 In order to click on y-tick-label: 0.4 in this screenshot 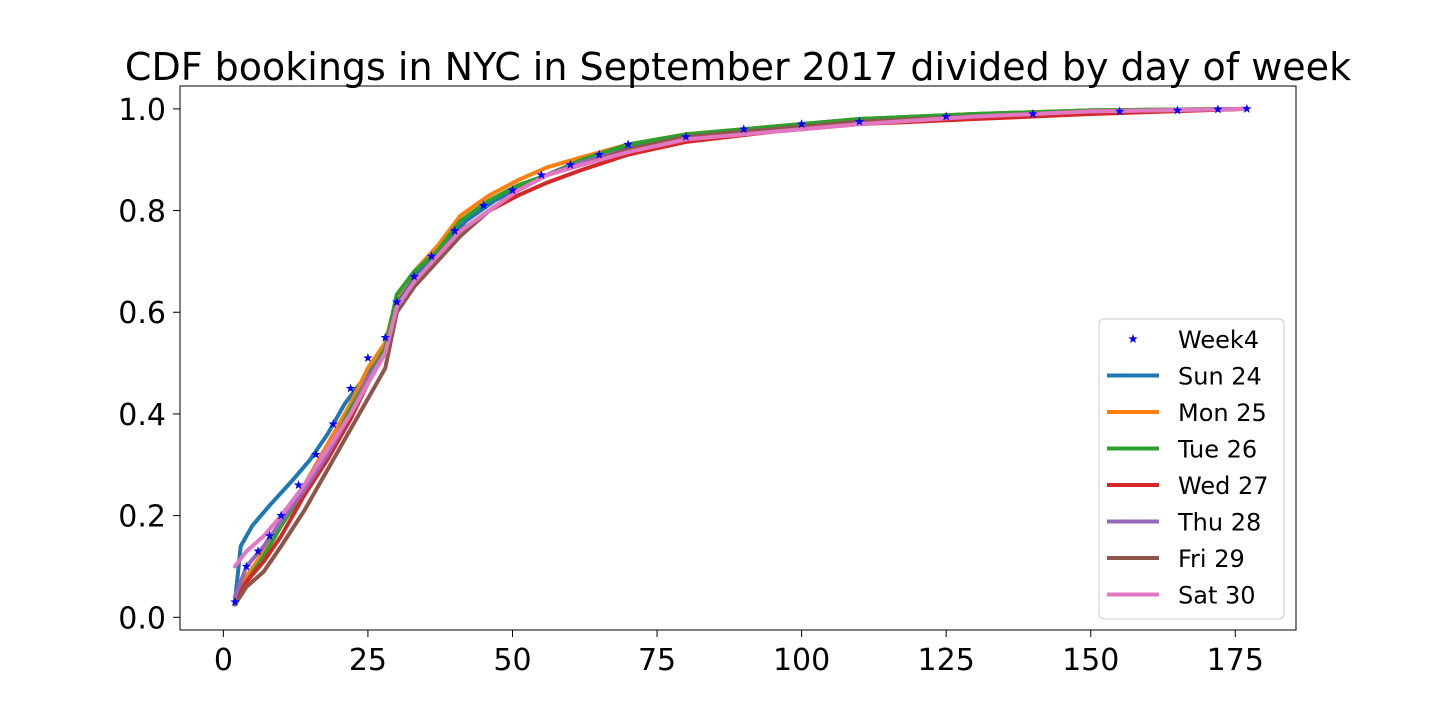, I will do `click(142, 415)`.